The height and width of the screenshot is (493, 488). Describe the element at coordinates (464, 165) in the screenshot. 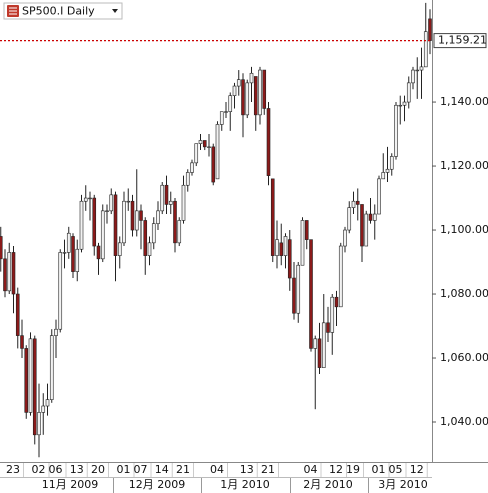

I see `y-tick-label: 1,120.00` at that location.